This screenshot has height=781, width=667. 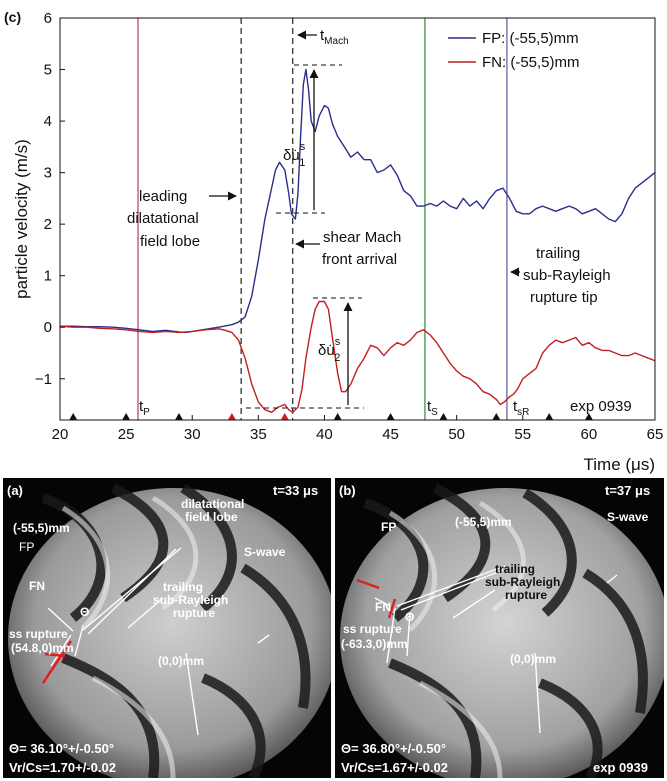 What do you see at coordinates (601, 406) in the screenshot?
I see `exp-label: exp 0939` at bounding box center [601, 406].